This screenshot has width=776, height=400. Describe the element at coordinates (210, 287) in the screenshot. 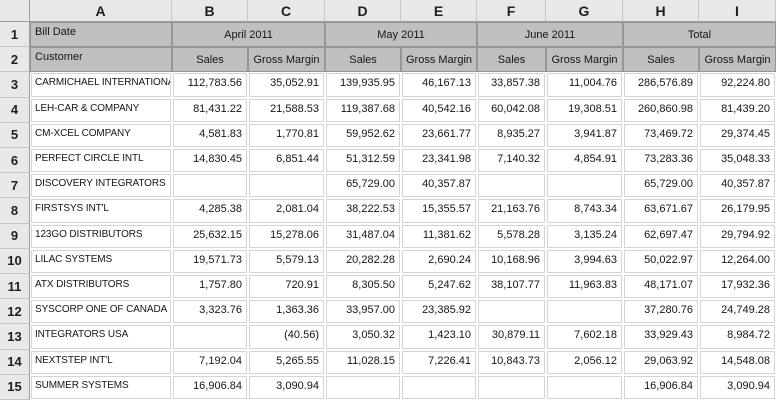

I see `cell-B11: 1,757.80` at that location.